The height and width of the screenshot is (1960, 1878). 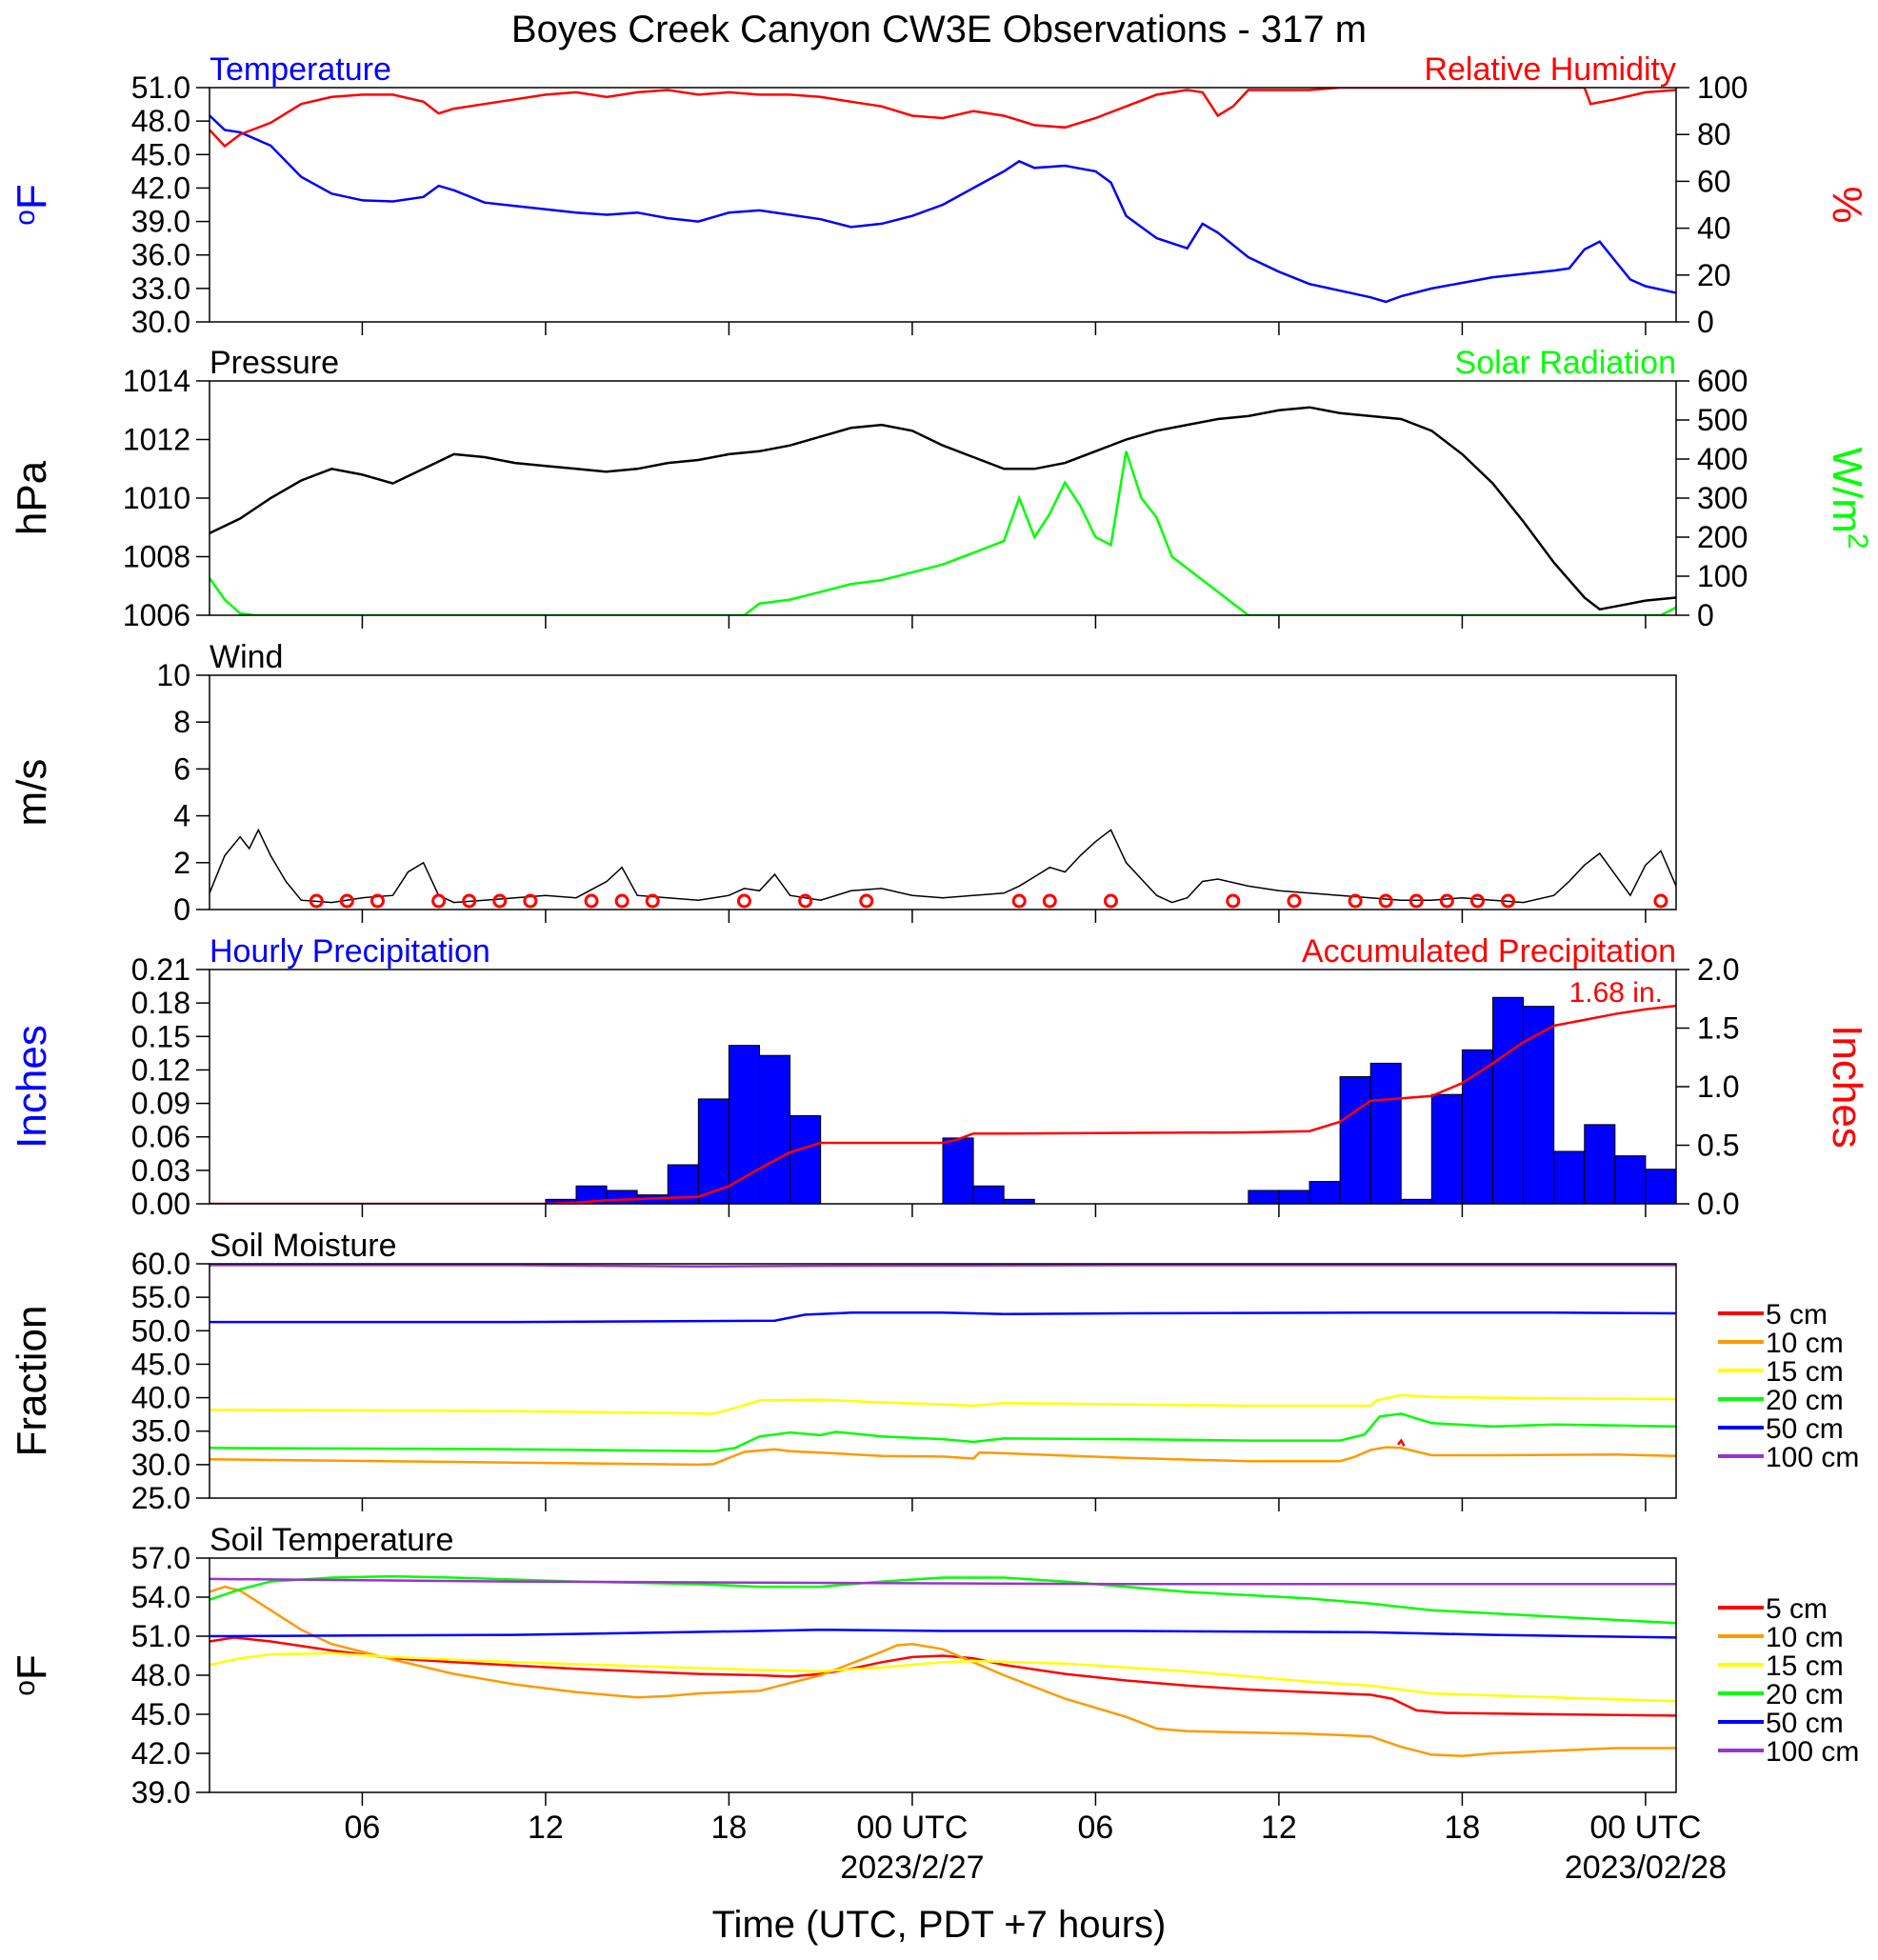 What do you see at coordinates (181, 816) in the screenshot?
I see `y-tick-label-left: 4` at bounding box center [181, 816].